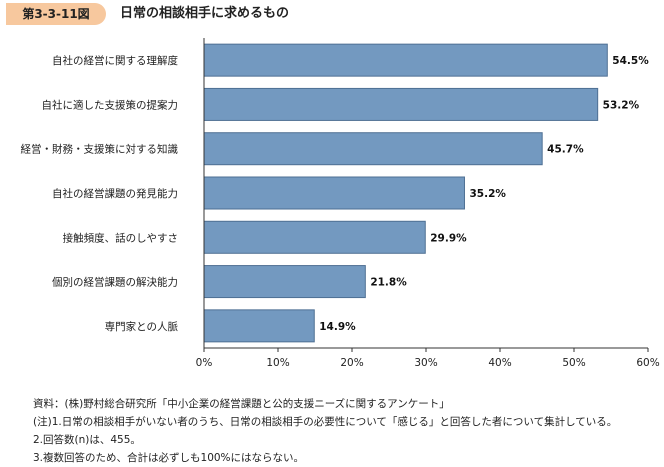  Describe the element at coordinates (56, 14) in the screenshot. I see `figure-number-badge: 第3-3-11図` at that location.